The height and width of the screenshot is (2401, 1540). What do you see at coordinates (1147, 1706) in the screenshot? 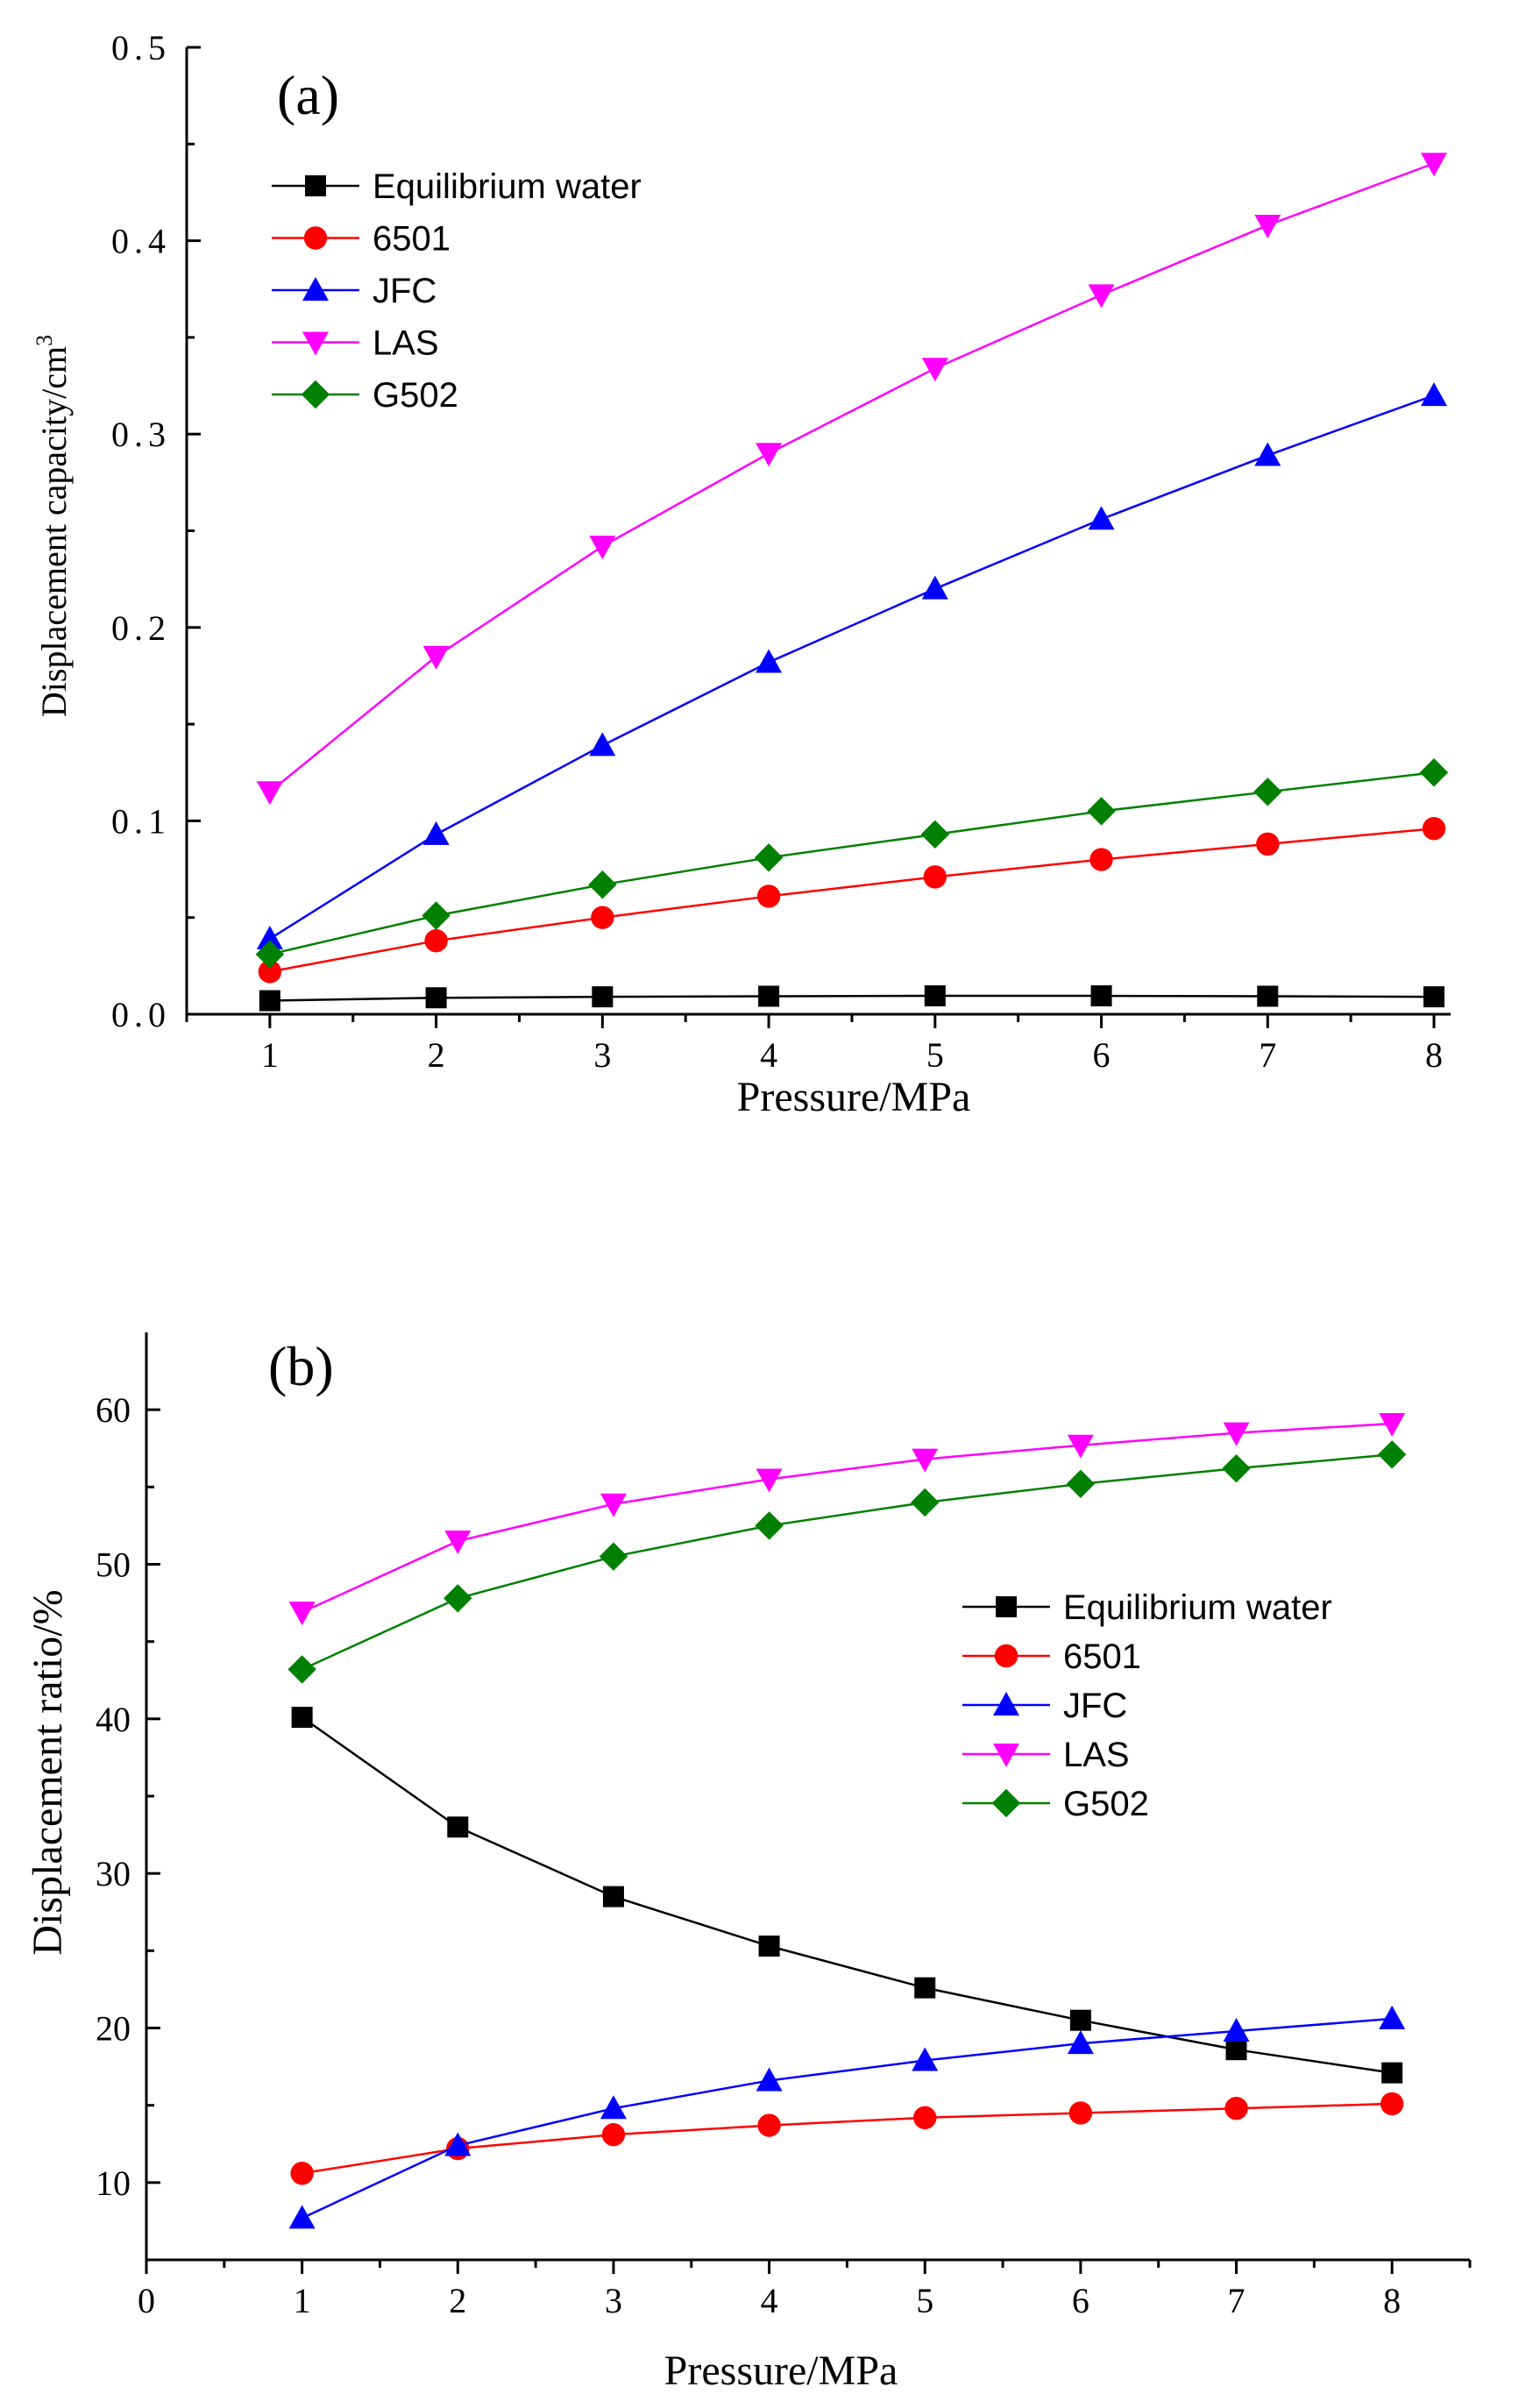
I see `legend: Equilibrium water 6501 JFC LAS G502` at bounding box center [1147, 1706].